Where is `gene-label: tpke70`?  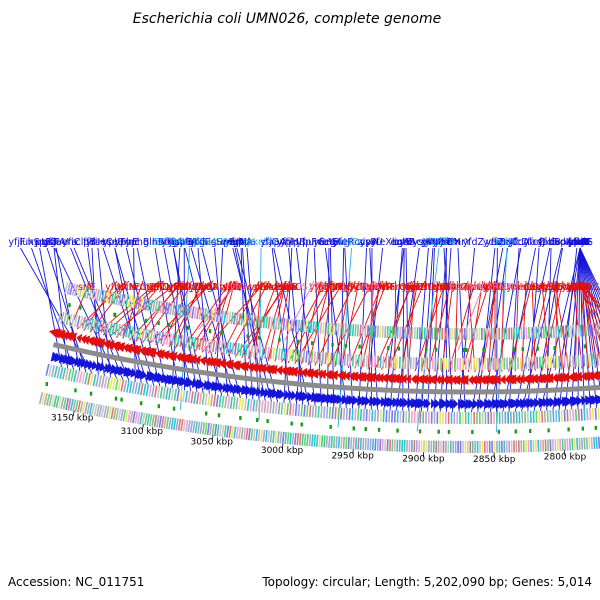 gene-label: tpke70 is located at coordinates (259, 242).